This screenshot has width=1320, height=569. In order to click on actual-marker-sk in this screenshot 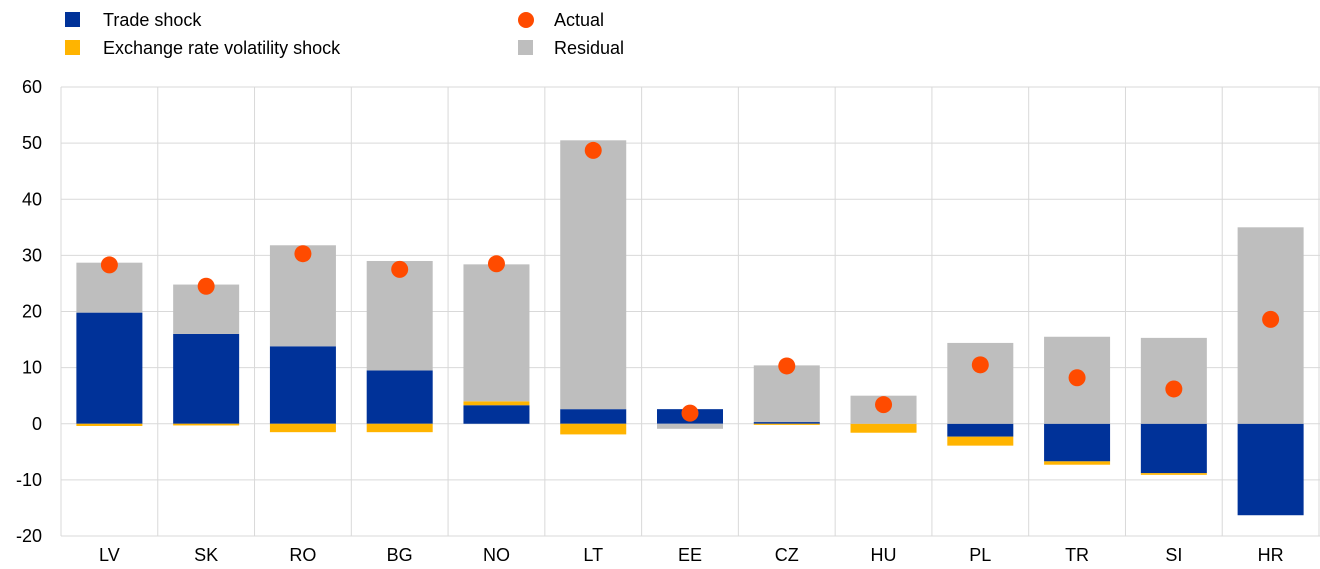, I will do `click(206, 286)`.